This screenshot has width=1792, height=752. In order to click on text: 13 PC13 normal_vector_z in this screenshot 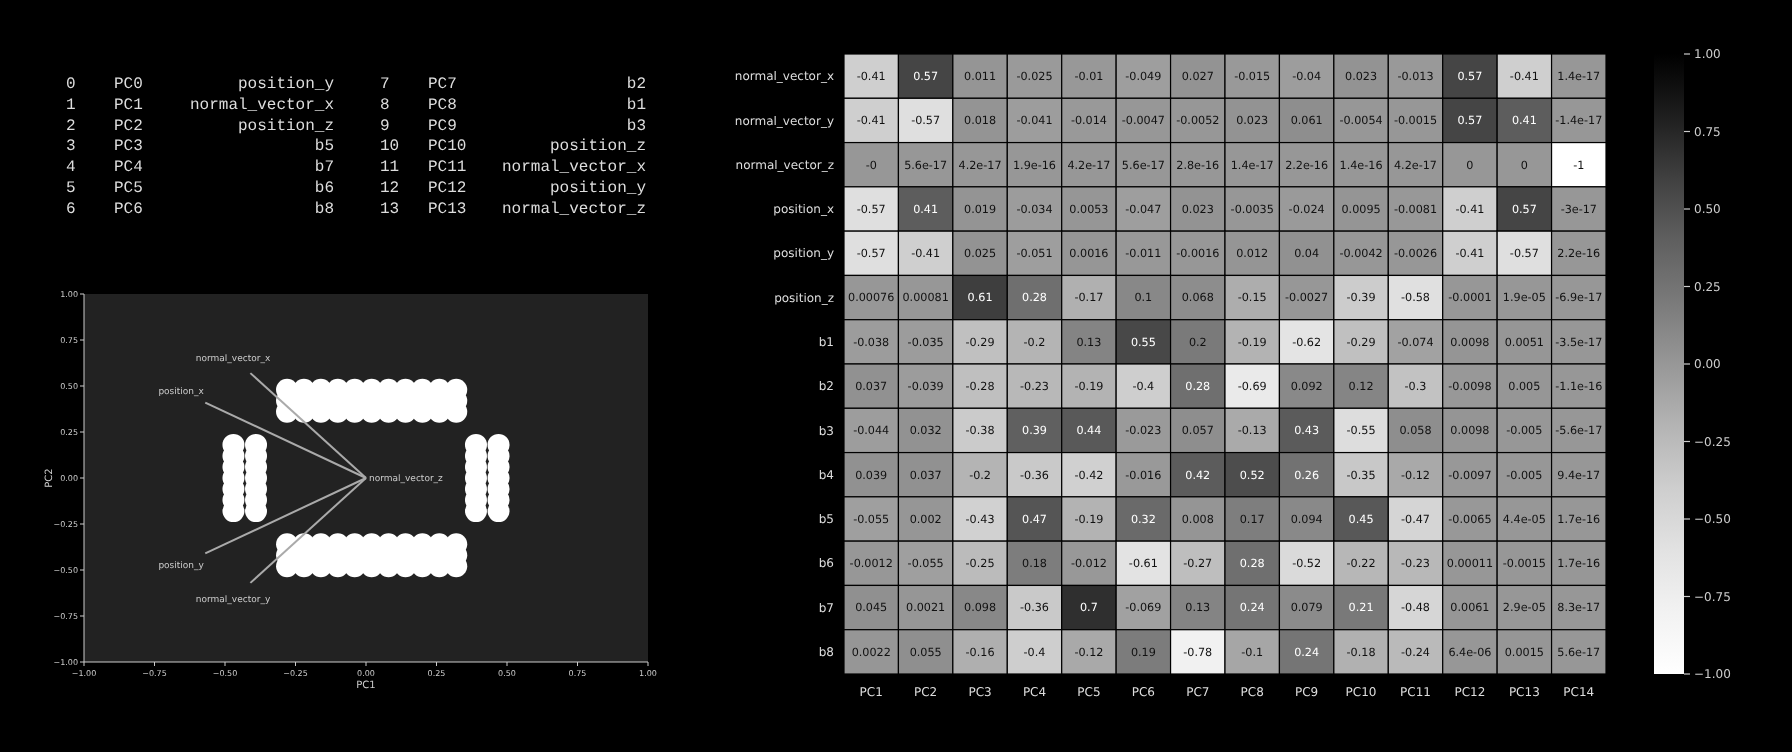, I will do `click(513, 209)`.